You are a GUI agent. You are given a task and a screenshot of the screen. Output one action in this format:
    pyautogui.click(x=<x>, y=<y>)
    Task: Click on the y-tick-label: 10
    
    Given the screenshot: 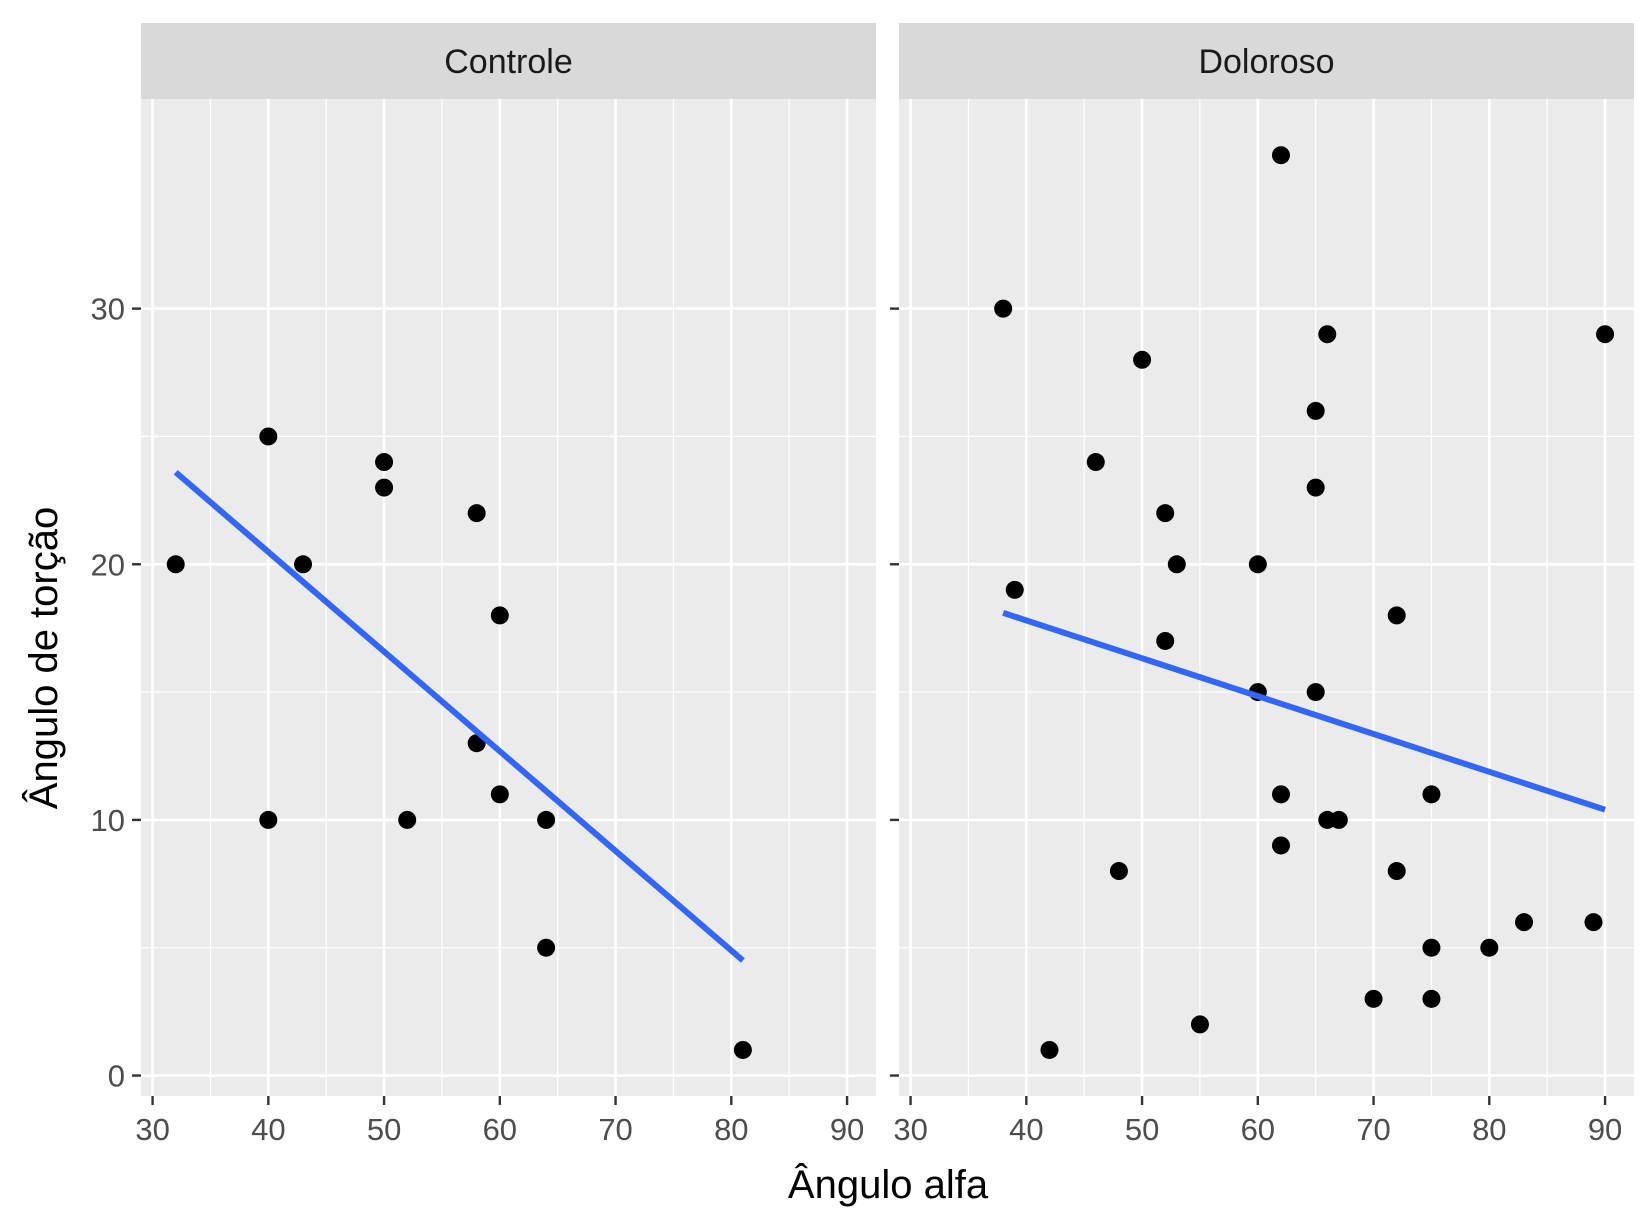 What is the action you would take?
    pyautogui.click(x=108, y=820)
    